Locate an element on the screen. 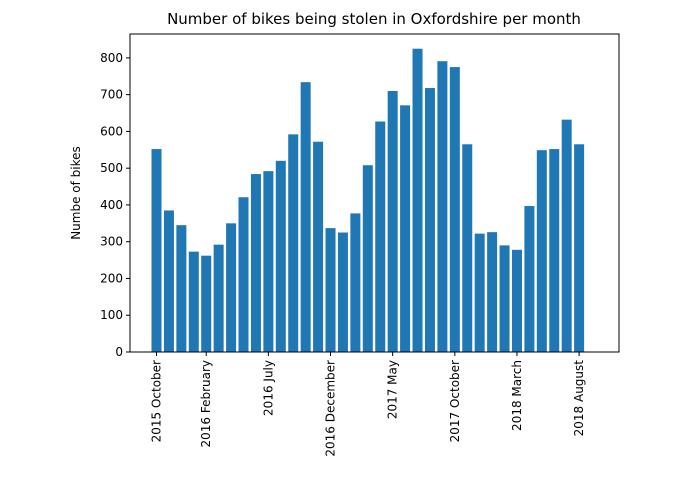  y-tick-label: 800 is located at coordinates (111, 58).